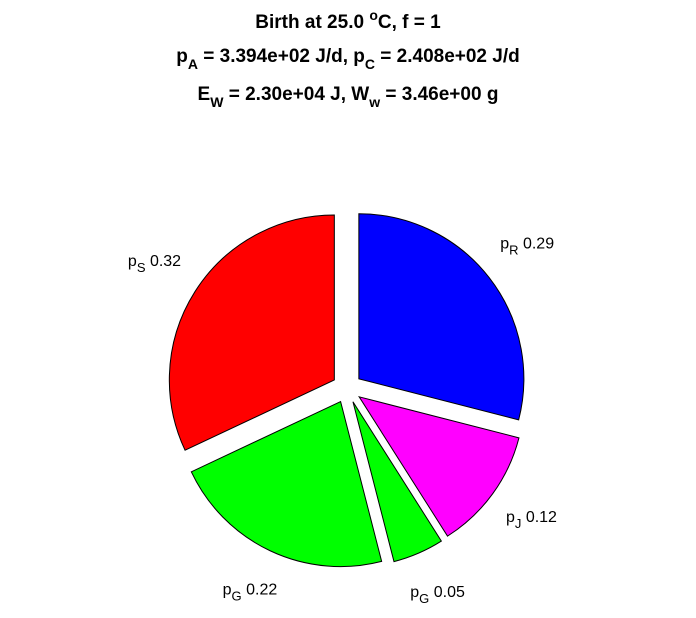 The height and width of the screenshot is (618, 696). What do you see at coordinates (409, 22) in the screenshot?
I see `title-segment: C, f = 1` at bounding box center [409, 22].